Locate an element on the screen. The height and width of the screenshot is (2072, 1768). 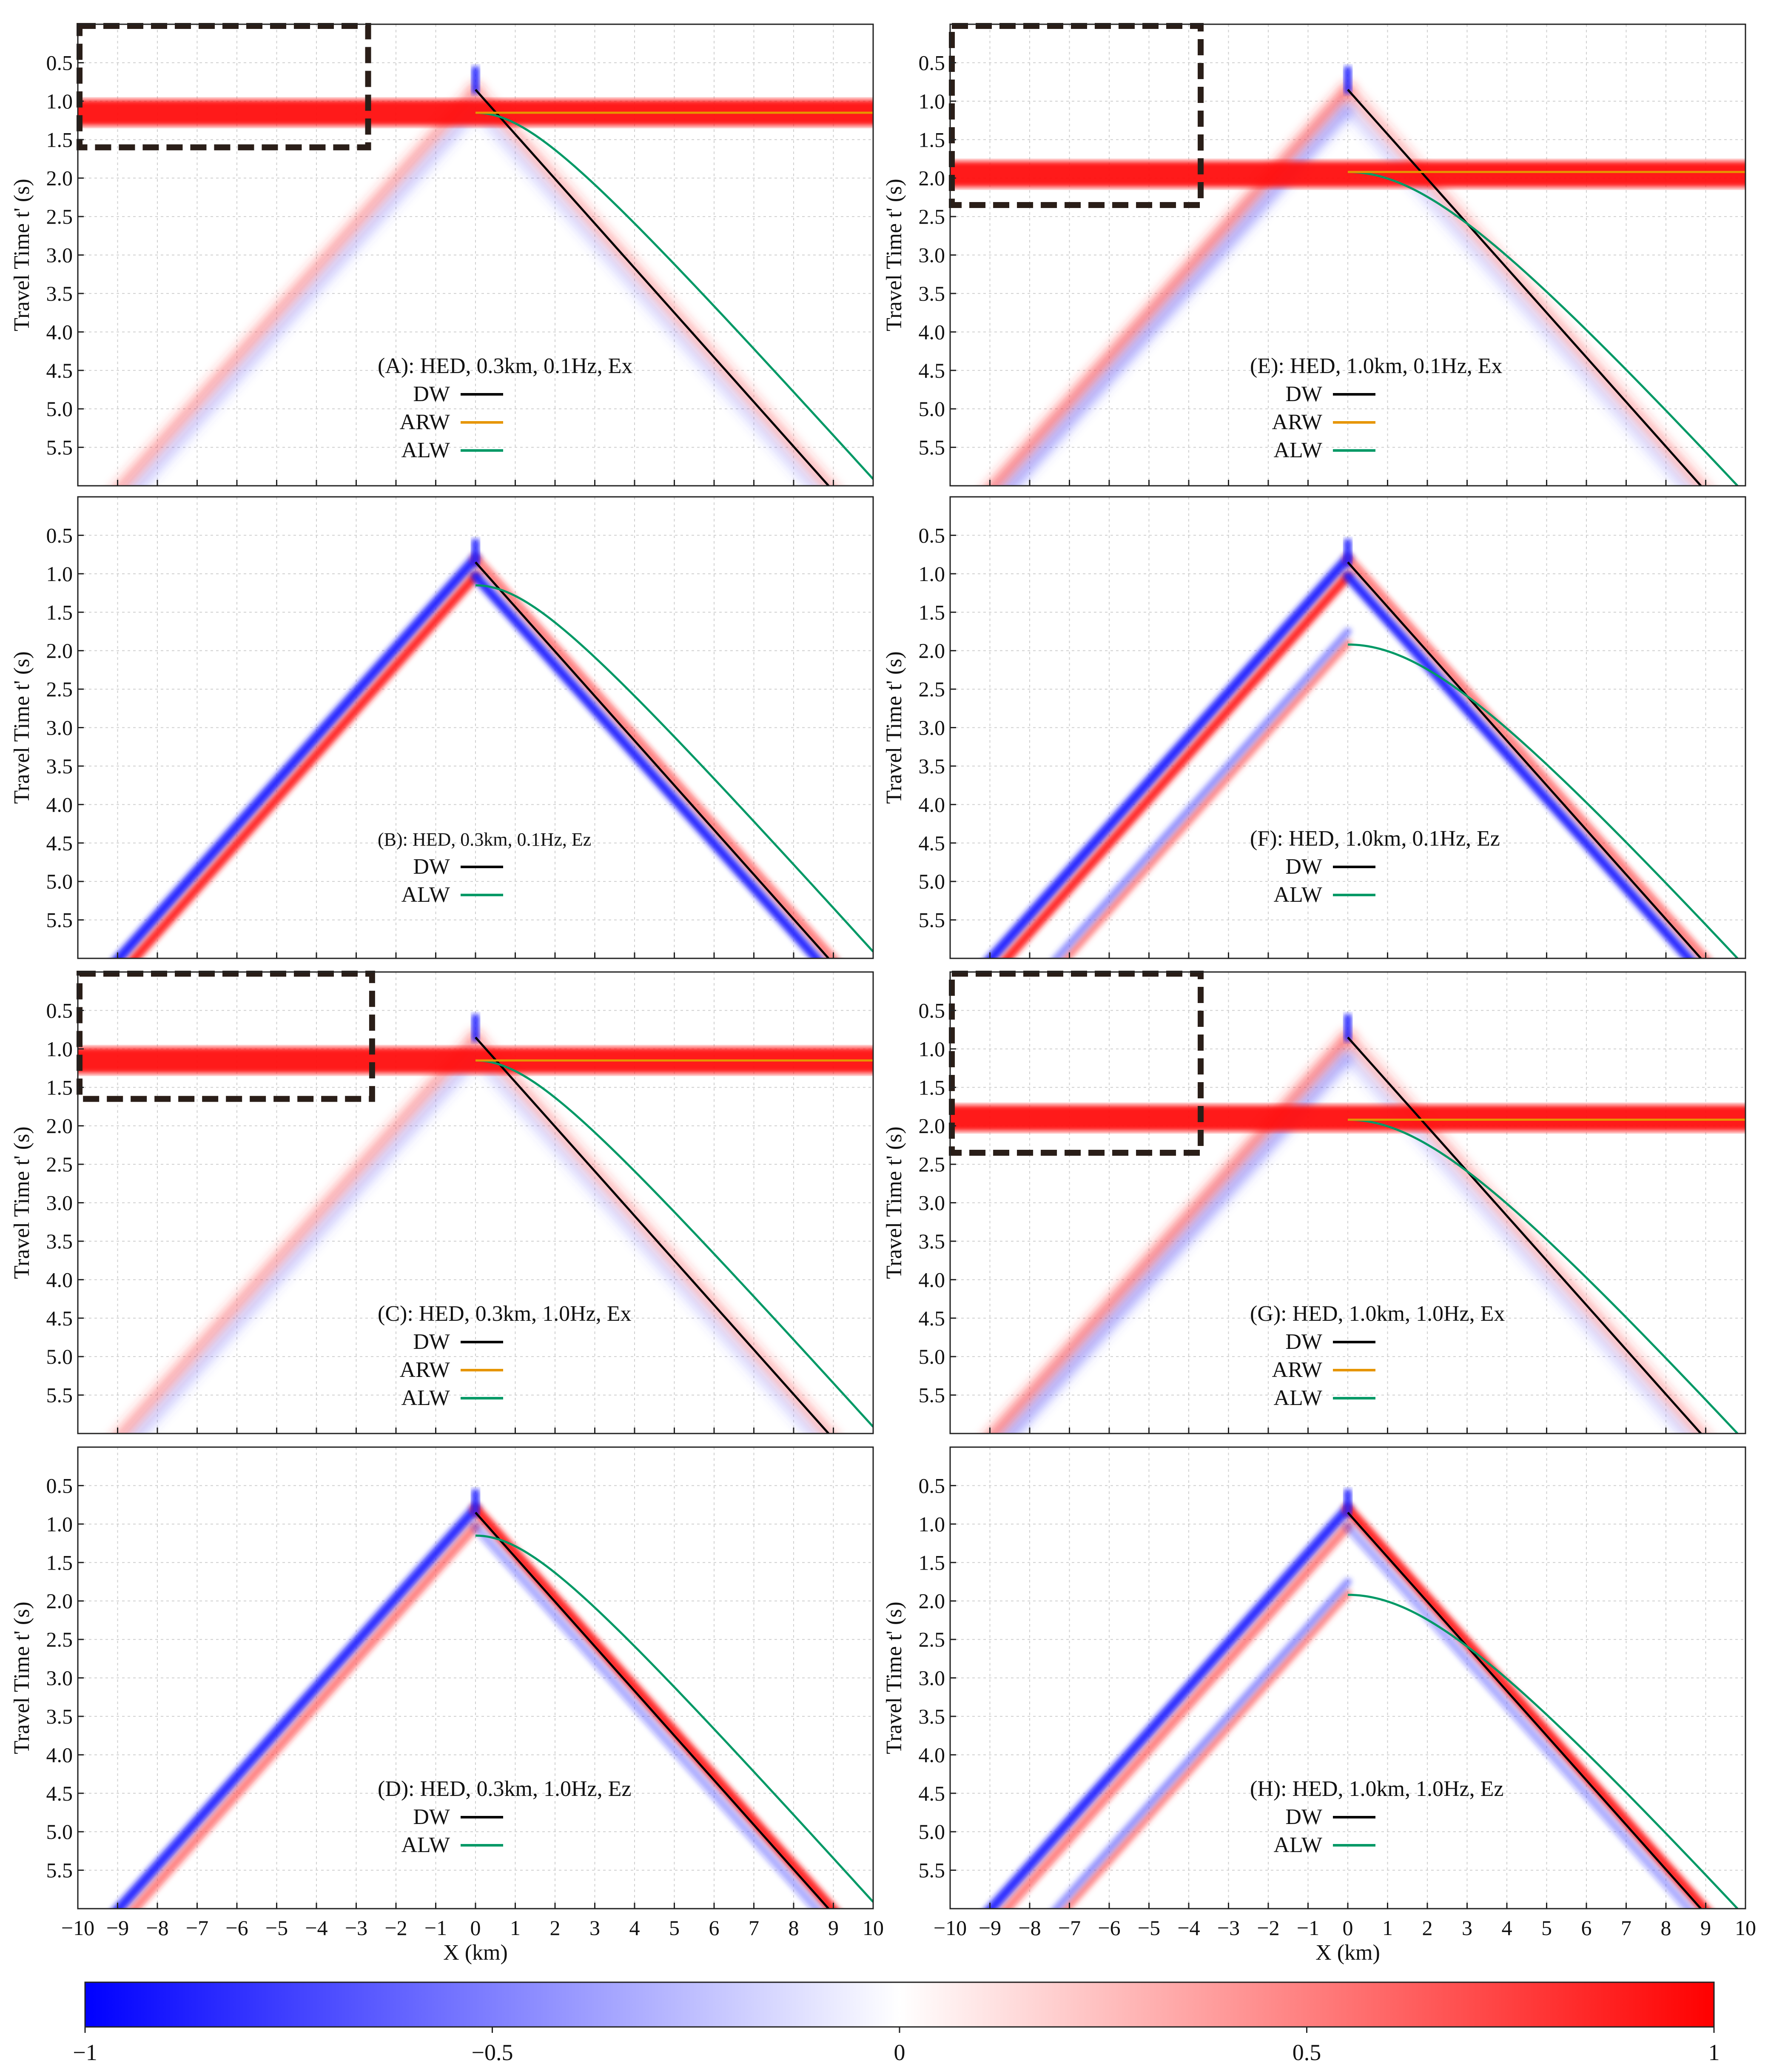
x-tick-label: 6 is located at coordinates (714, 1928).